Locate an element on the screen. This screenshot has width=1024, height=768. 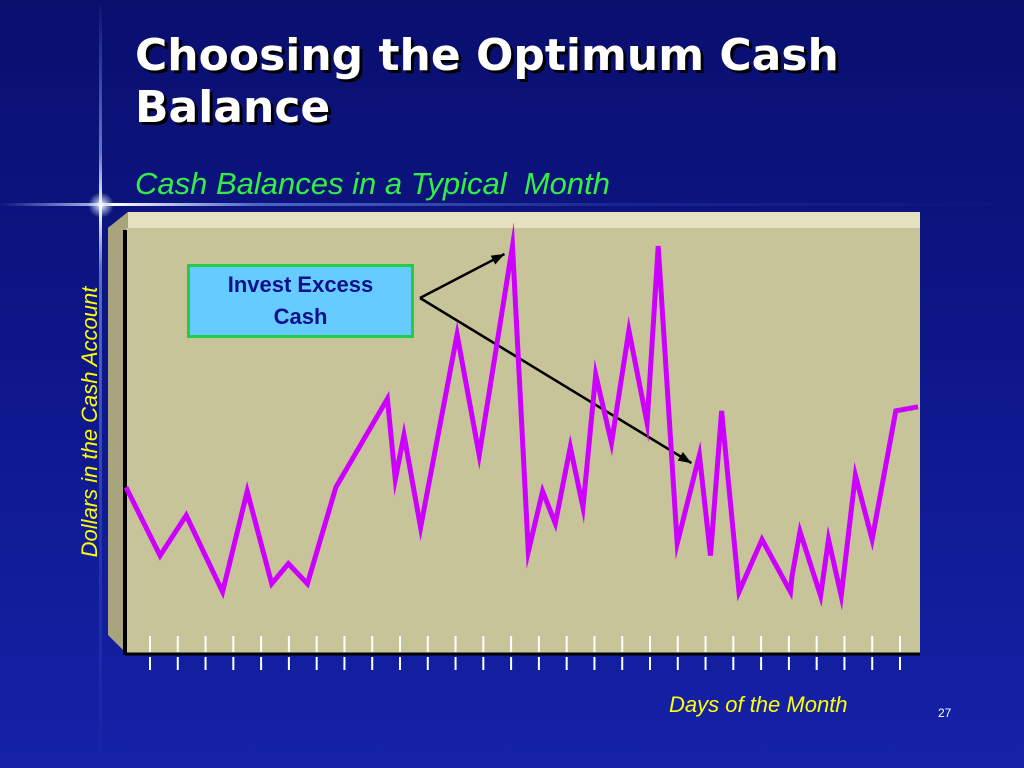
x-axis-ticks is located at coordinates (525, 653).